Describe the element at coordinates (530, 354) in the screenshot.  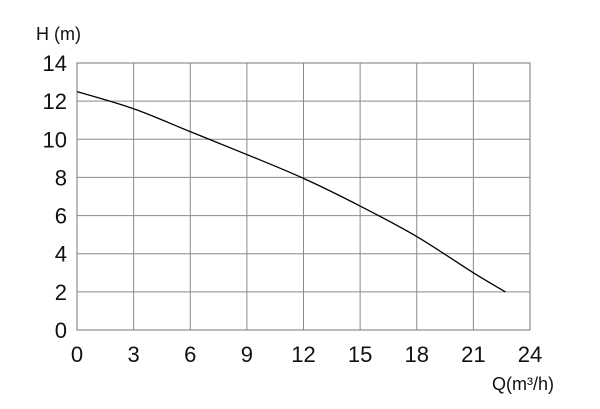
I see `x-tick-label: 24` at that location.